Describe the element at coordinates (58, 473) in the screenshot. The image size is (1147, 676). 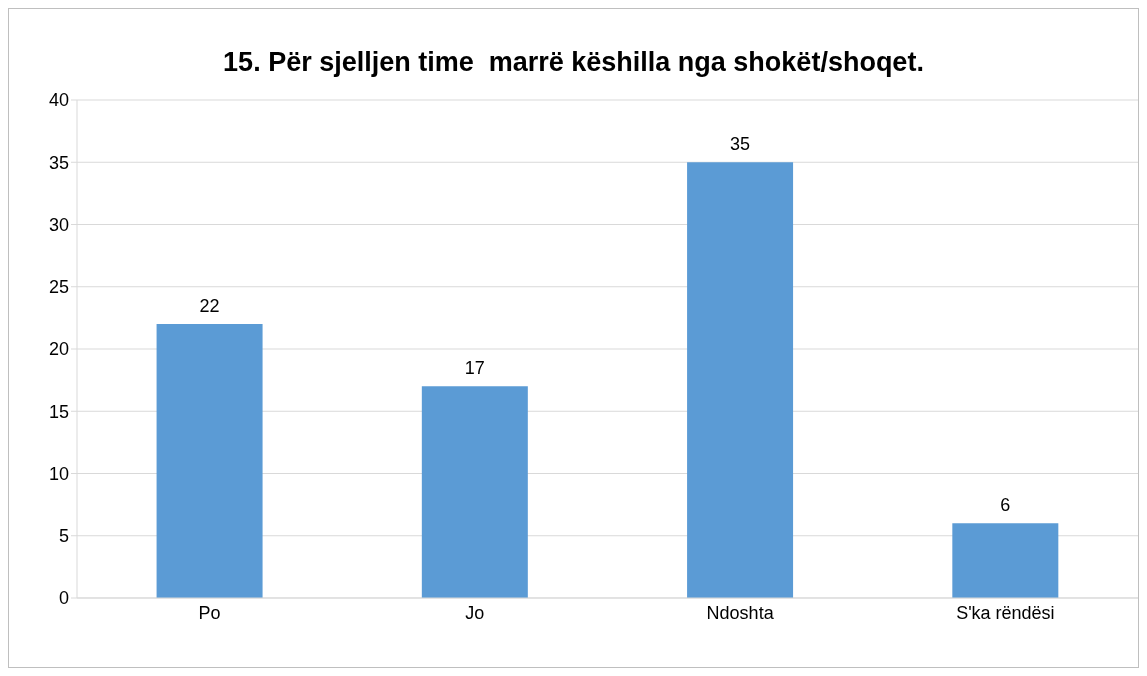
I see `y-tick-label: 10` at that location.